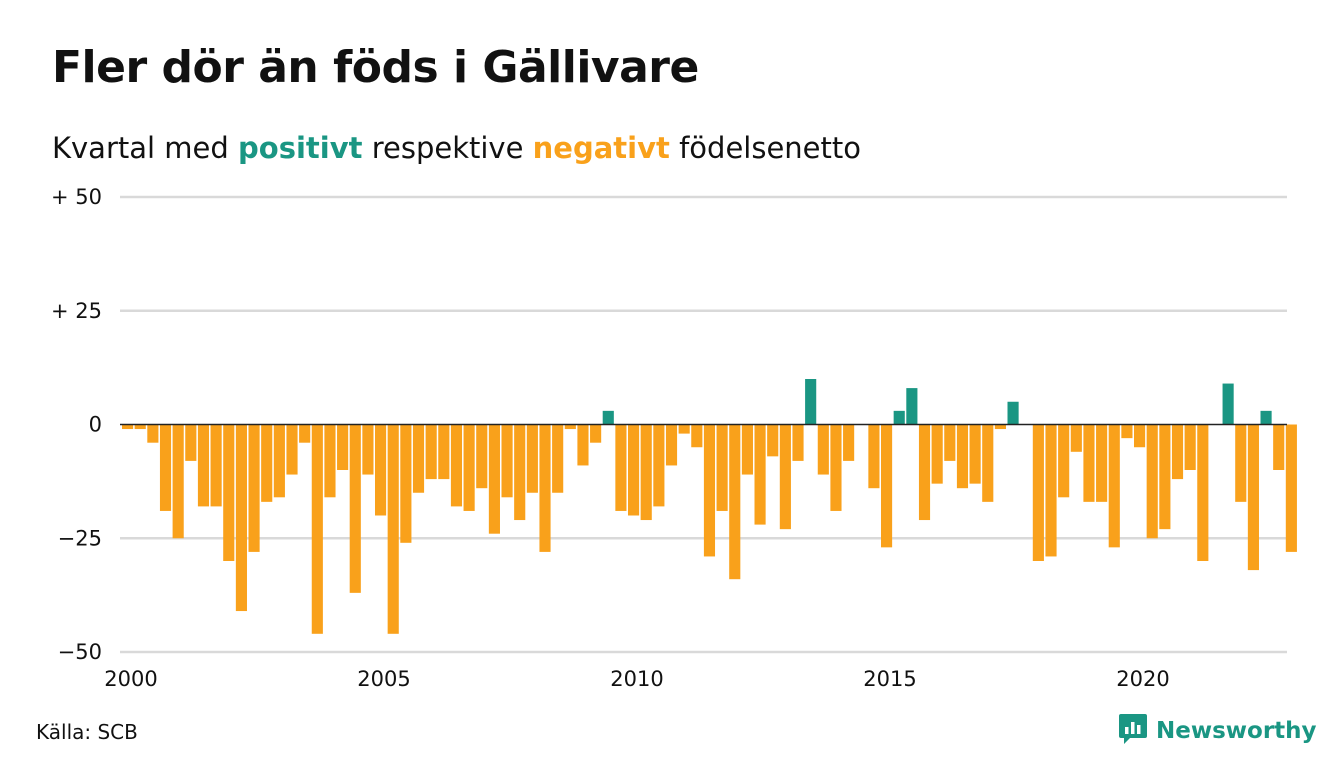 This screenshot has width=1340, height=780. I want to click on y-axis-ticks: + 50 + 25 0 −25 −50, so click(76, 424).